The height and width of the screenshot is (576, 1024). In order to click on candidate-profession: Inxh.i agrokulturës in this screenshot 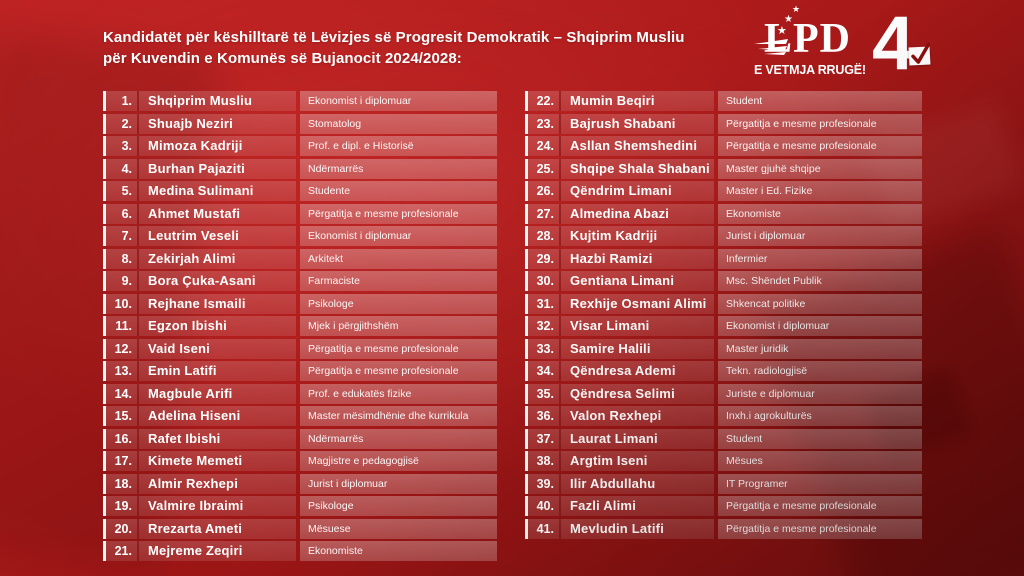, I will do `click(820, 416)`.